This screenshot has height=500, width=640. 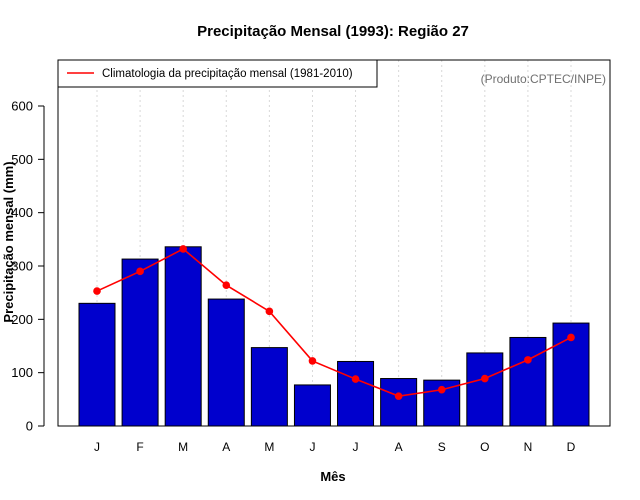 I want to click on x-tick-label: O, so click(x=484, y=447).